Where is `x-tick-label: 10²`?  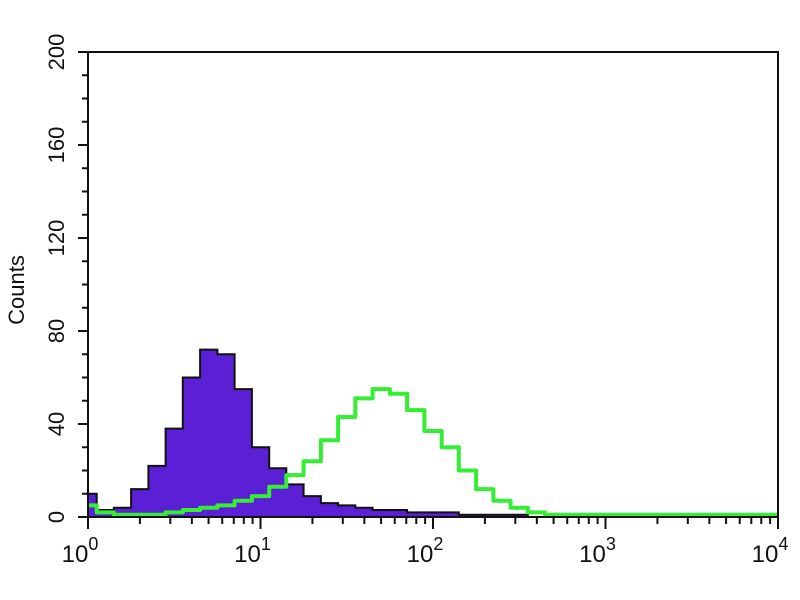 x-tick-label: 10² is located at coordinates (425, 551).